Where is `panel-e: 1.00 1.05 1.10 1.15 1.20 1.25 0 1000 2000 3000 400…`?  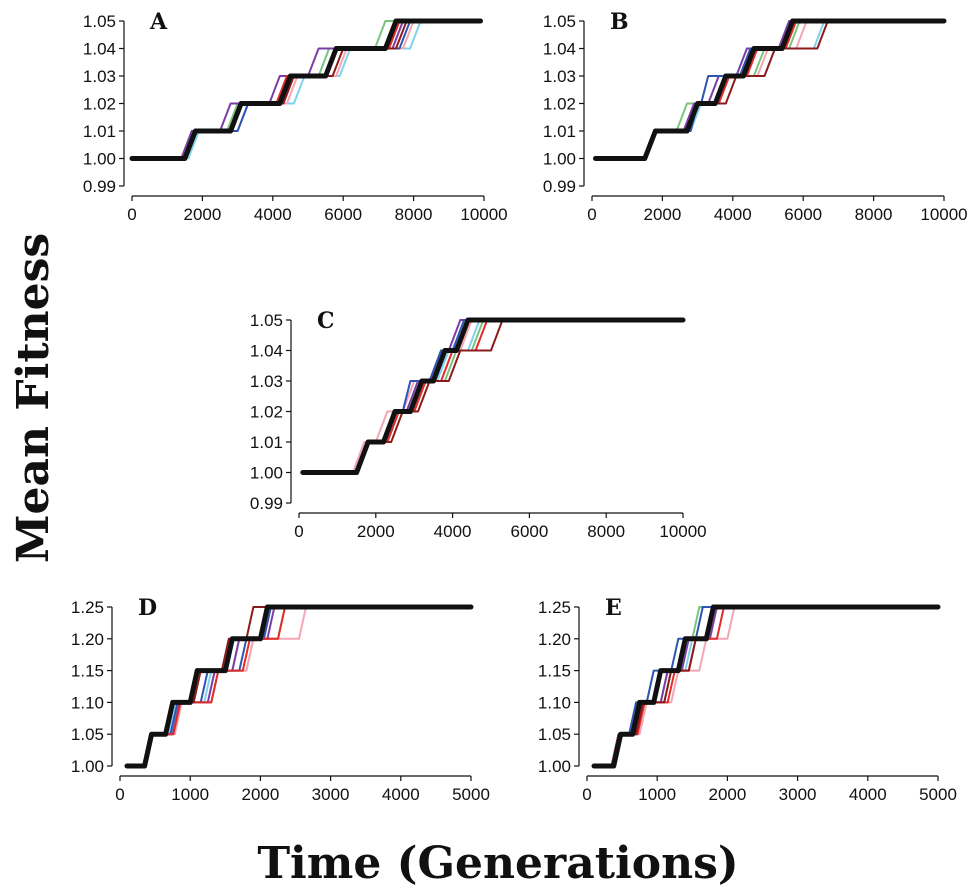 panel-e: 1.00 1.05 1.10 1.15 1.20 1.25 0 1000 2000 3000 400… is located at coordinates (747, 699).